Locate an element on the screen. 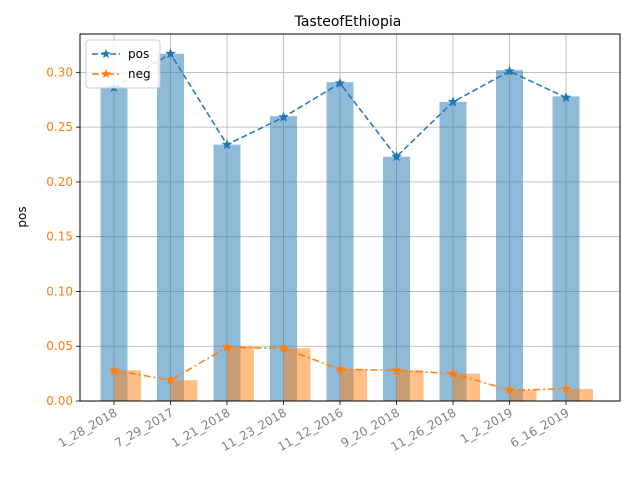 The image size is (640, 480). x-tick-label: 1_28_2018 is located at coordinates (88, 427).